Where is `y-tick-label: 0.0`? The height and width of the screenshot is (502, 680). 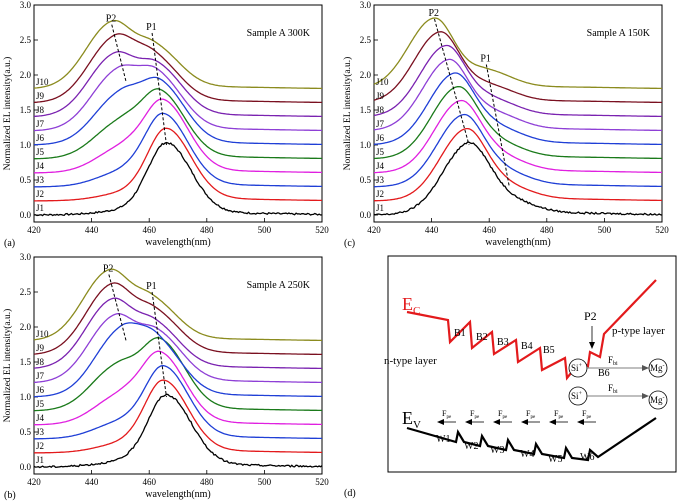
y-tick-label: 0.0 is located at coordinates (26, 467).